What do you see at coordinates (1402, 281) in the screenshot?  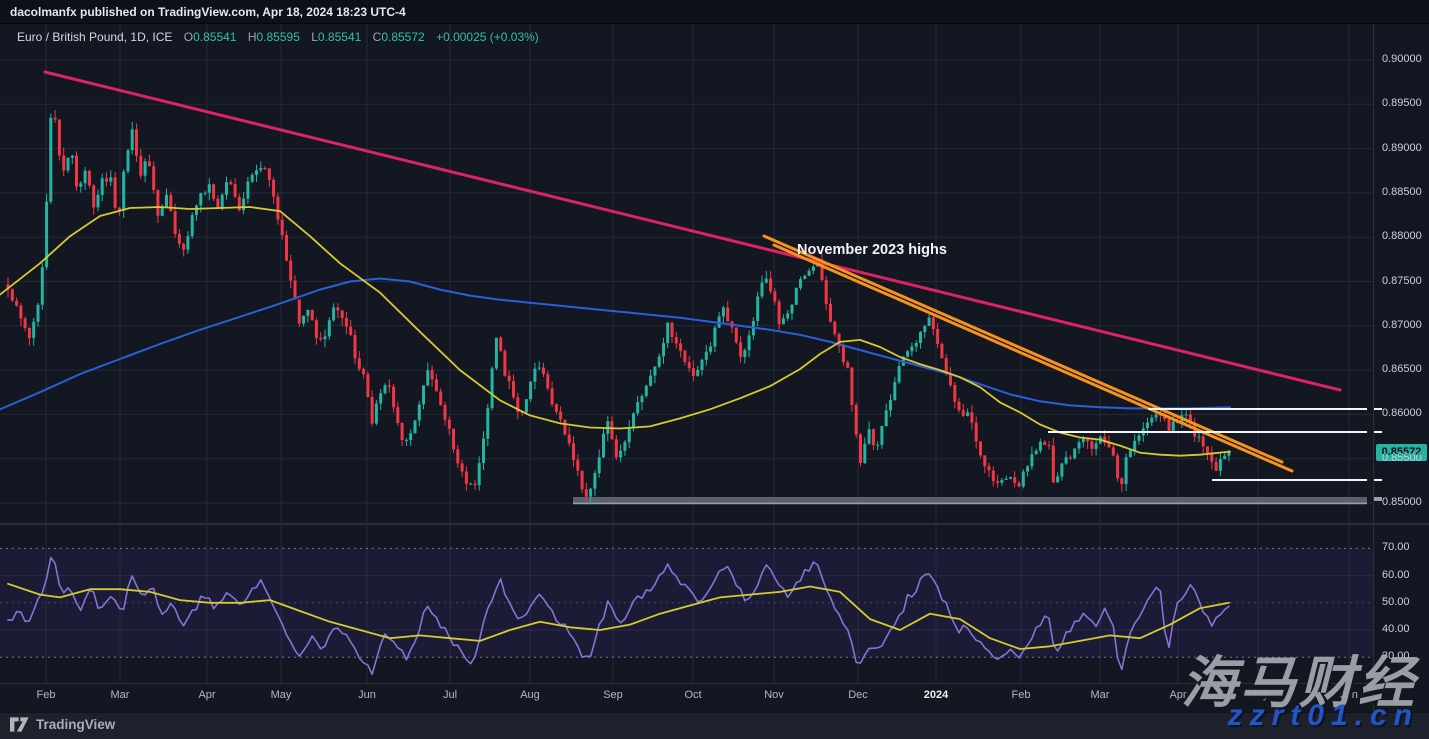 I see `price-tick-label: 0.87500` at bounding box center [1402, 281].